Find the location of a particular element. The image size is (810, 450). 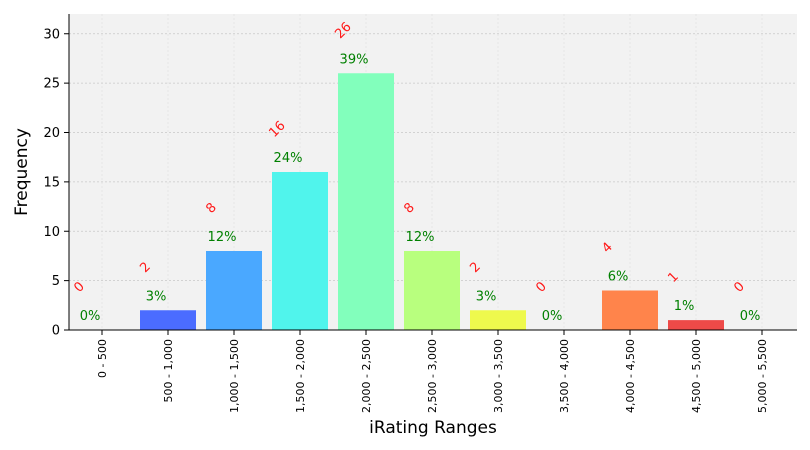

y-tick-label: 30 is located at coordinates (51, 34).